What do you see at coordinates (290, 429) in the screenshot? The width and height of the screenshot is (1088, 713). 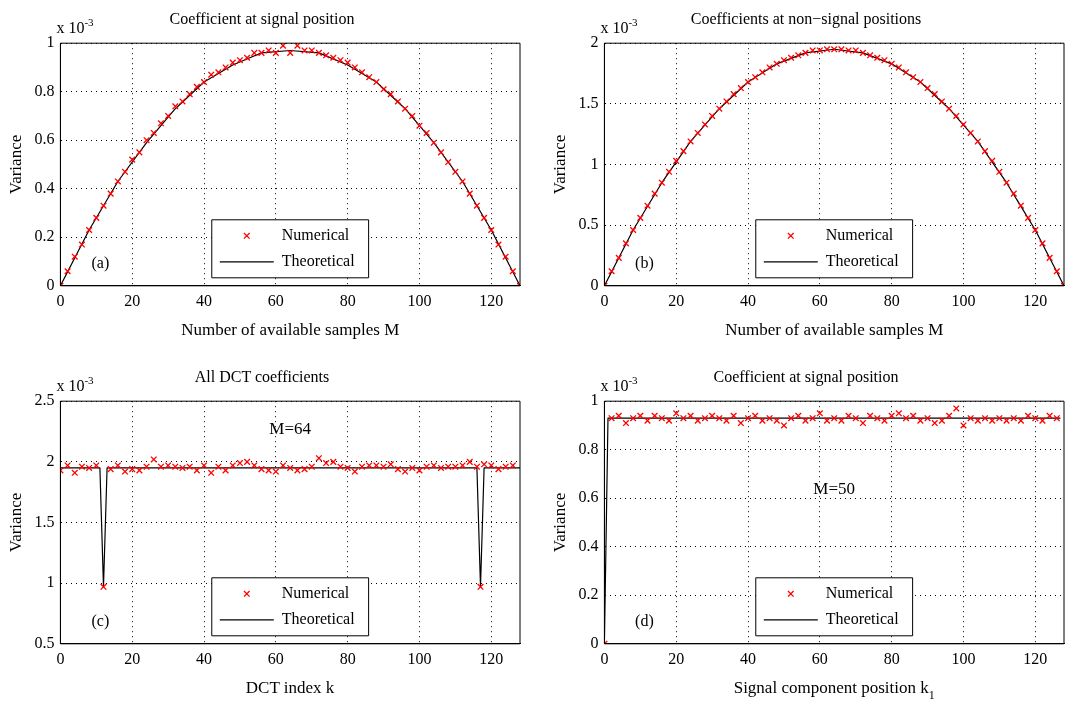 I see `annotation: M=64` at bounding box center [290, 429].